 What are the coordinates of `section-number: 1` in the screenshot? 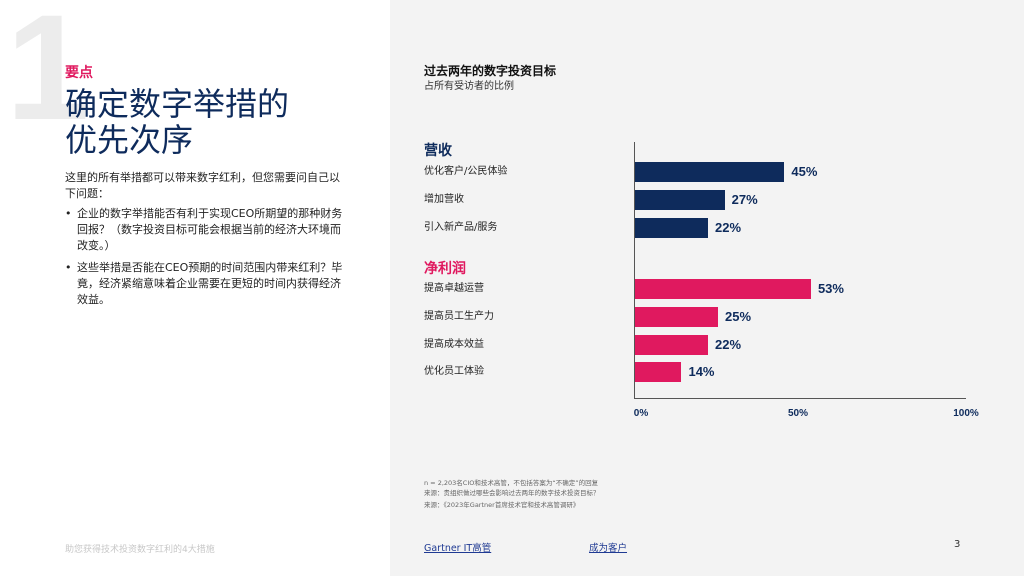 It's located at (48, 75).